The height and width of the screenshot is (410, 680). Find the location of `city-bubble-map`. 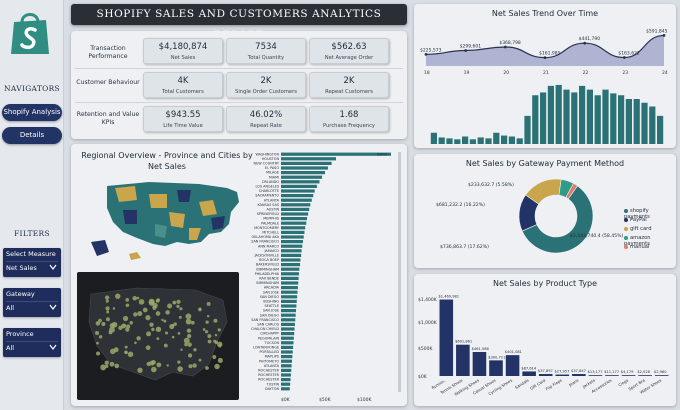

city-bubble-map is located at coordinates (158, 336).